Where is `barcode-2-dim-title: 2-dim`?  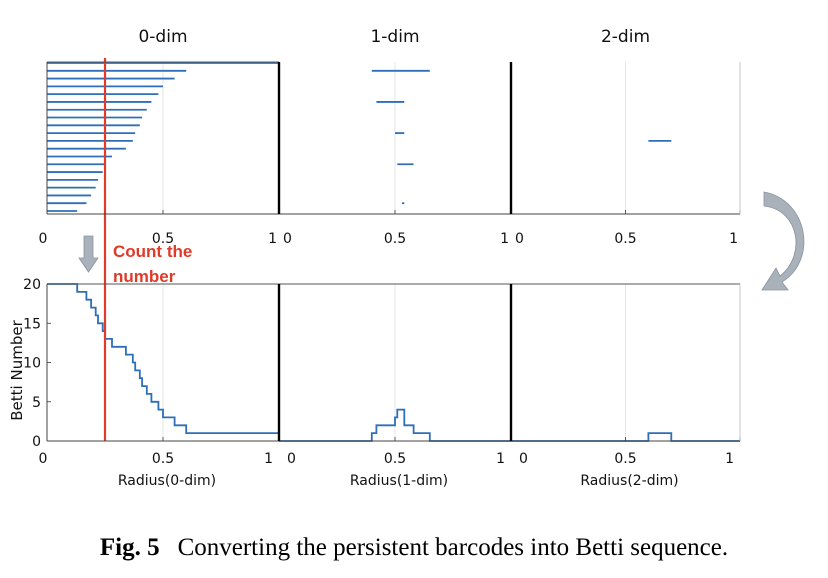
barcode-2-dim-title: 2-dim is located at coordinates (625, 37).